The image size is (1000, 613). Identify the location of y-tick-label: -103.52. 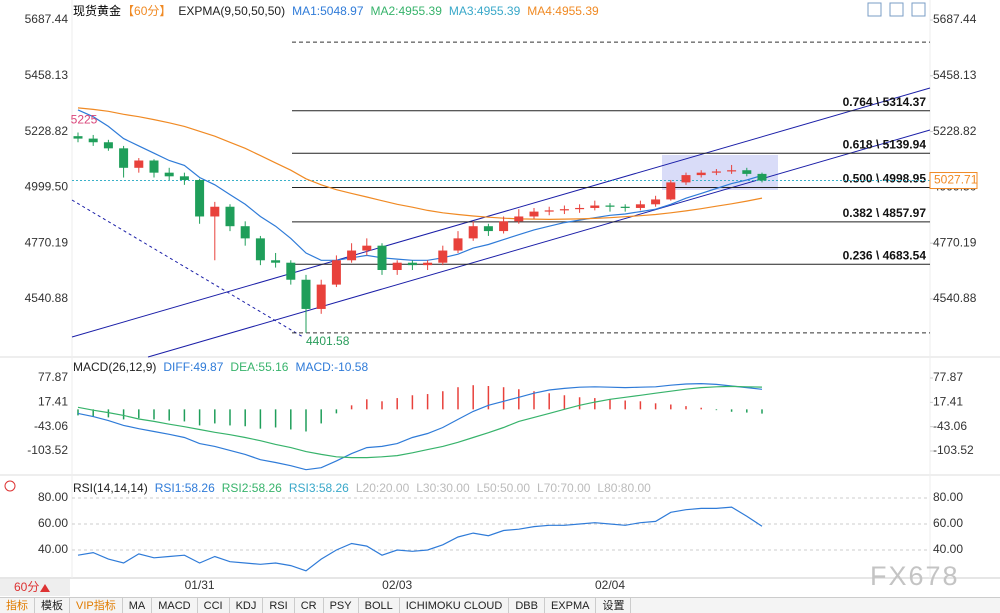
(47, 450).